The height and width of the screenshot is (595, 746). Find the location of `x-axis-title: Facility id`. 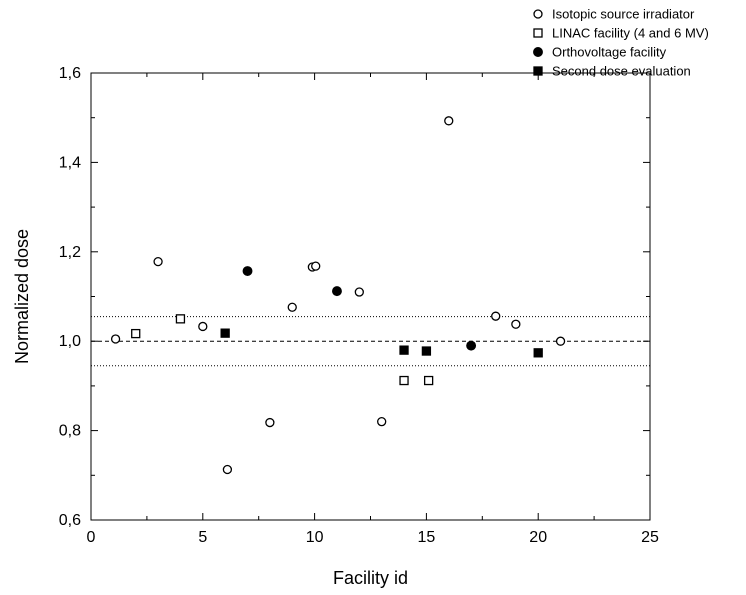

x-axis-title: Facility id is located at coordinates (370, 578).